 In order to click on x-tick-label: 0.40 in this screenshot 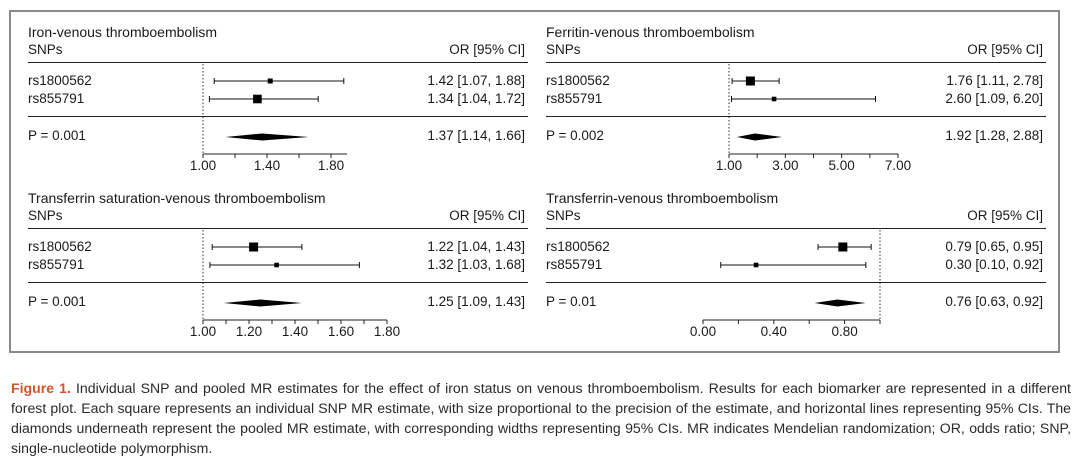, I will do `click(774, 331)`.